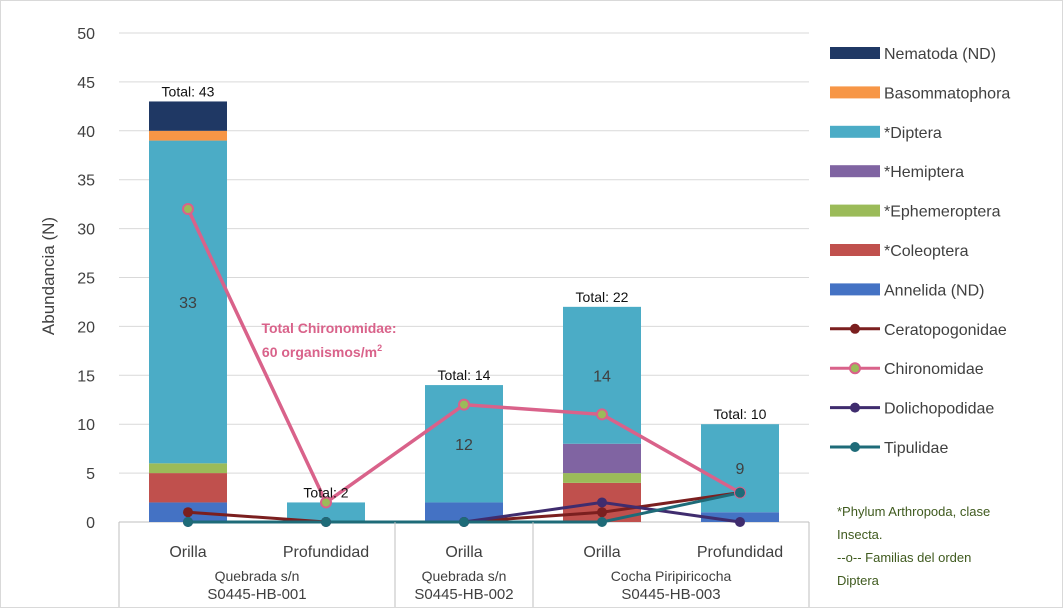 The width and height of the screenshot is (1063, 612). I want to click on total-label: Total: 2, so click(325, 492).